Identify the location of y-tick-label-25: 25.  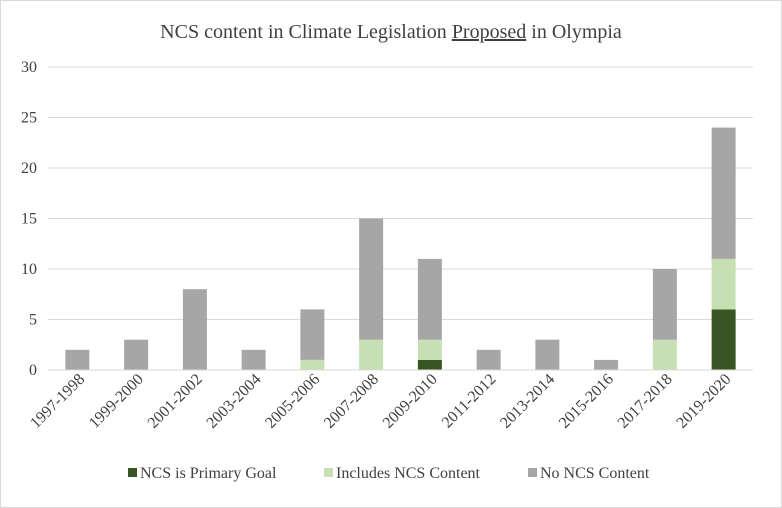
(29, 118).